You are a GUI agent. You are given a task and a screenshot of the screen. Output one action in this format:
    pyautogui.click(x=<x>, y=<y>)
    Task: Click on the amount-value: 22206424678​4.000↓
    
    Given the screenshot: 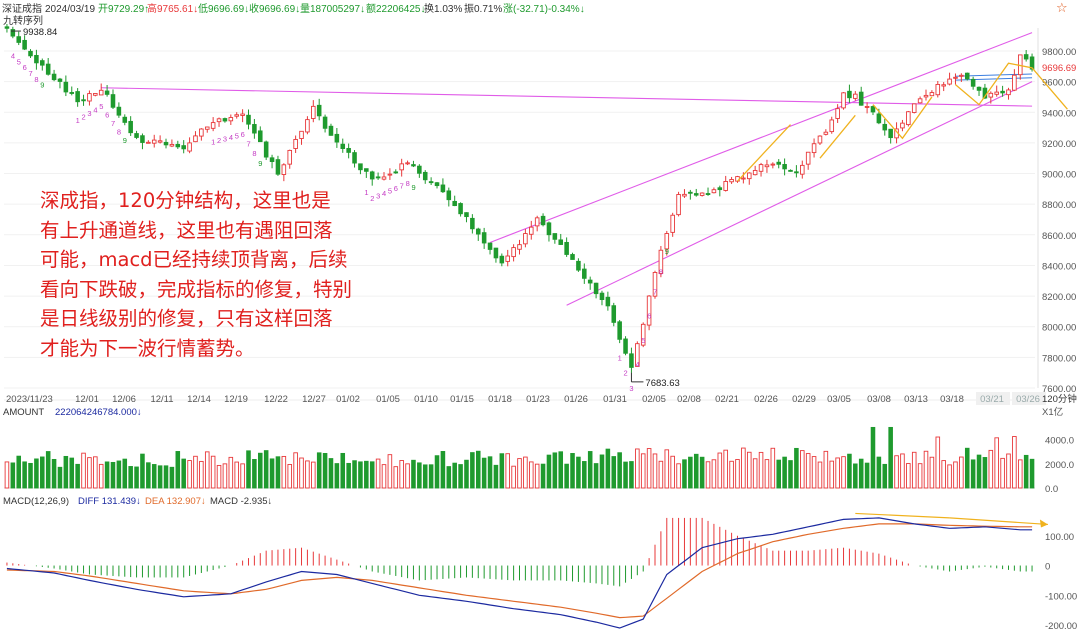 What is the action you would take?
    pyautogui.click(x=98, y=412)
    